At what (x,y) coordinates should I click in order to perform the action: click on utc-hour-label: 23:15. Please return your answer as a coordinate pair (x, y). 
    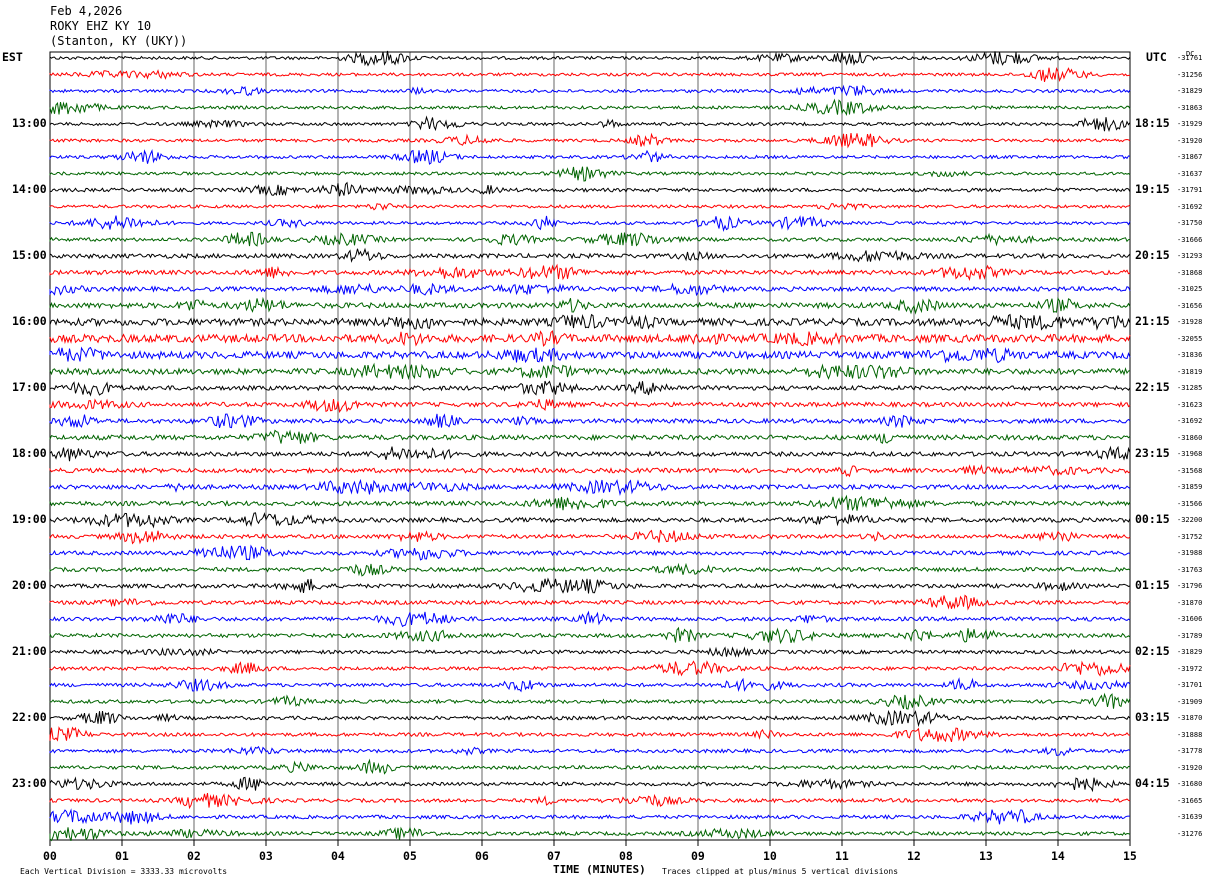
    Looking at the image, I should click on (1152, 453).